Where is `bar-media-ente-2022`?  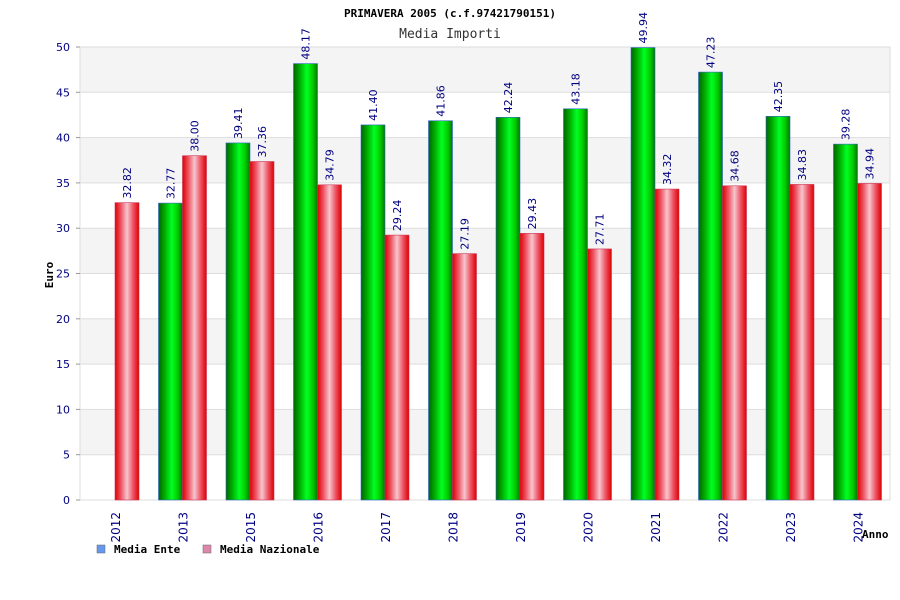
bar-media-ente-2022 is located at coordinates (710, 286).